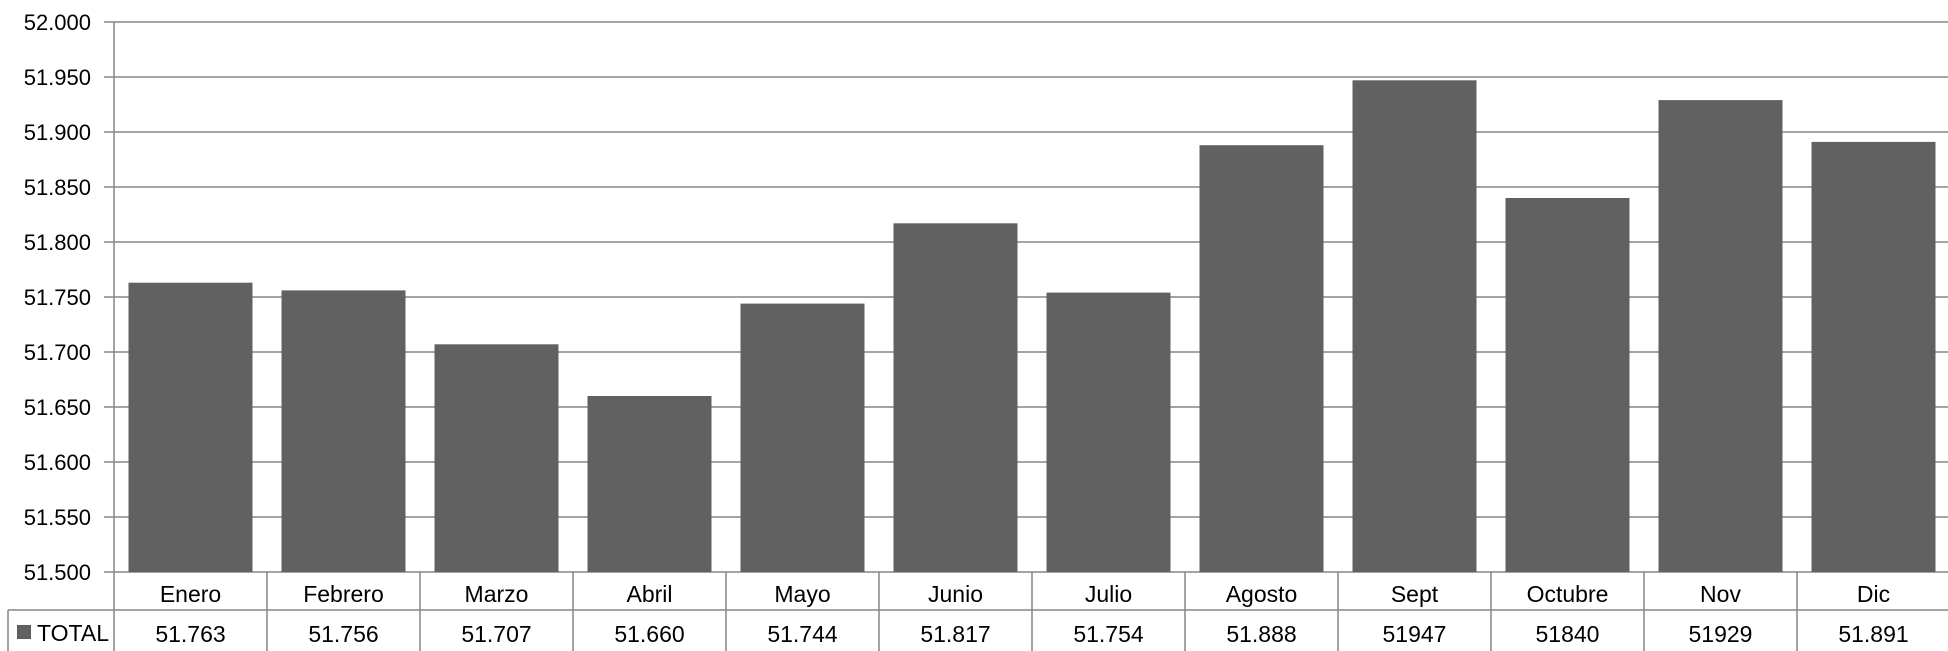  I want to click on data-label: 51947, so click(1415, 634).